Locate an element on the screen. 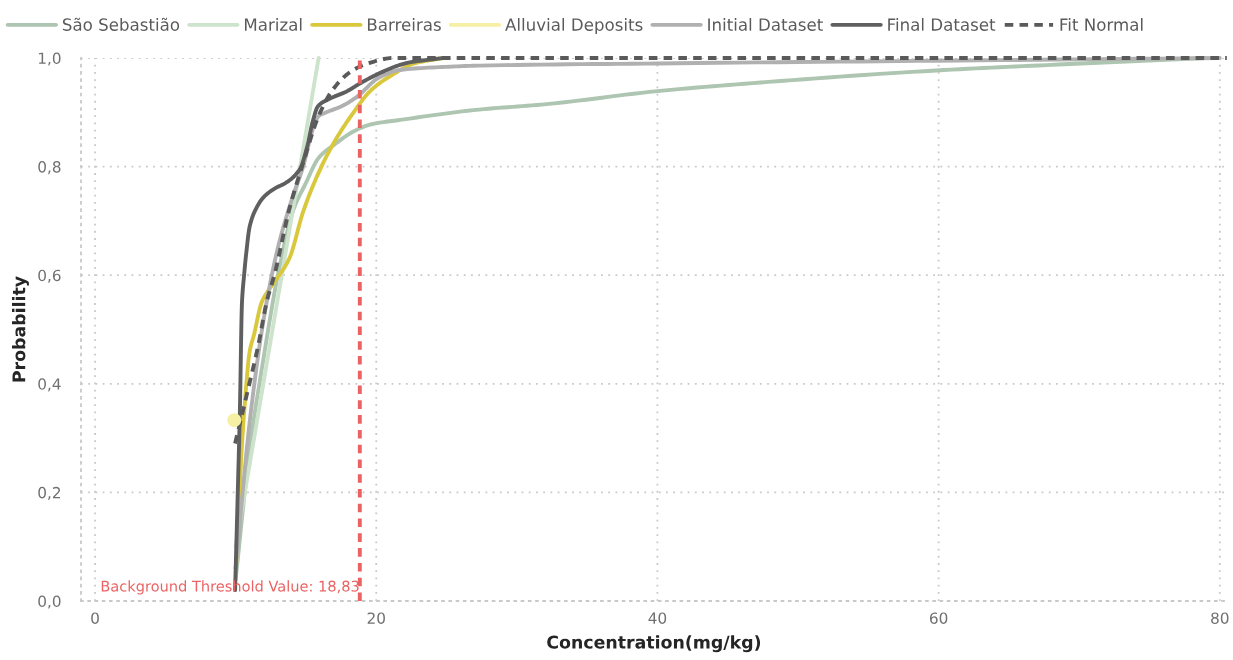 The width and height of the screenshot is (1233, 660). y-tick-label: 0,6 is located at coordinates (49, 276).